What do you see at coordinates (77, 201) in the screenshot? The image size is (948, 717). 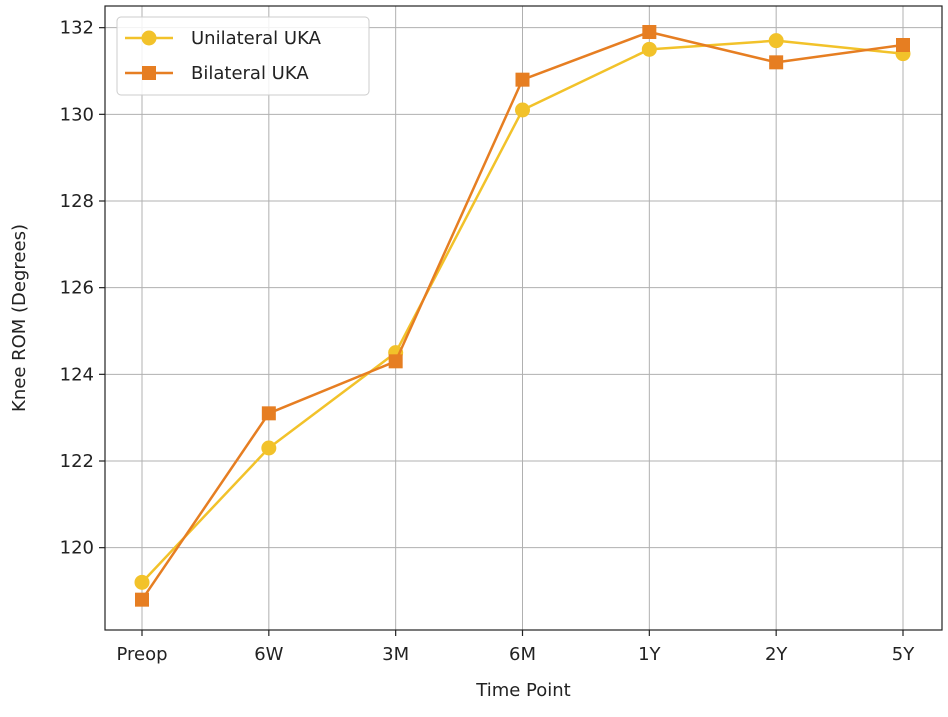 I see `y-tick-label: 128` at bounding box center [77, 201].